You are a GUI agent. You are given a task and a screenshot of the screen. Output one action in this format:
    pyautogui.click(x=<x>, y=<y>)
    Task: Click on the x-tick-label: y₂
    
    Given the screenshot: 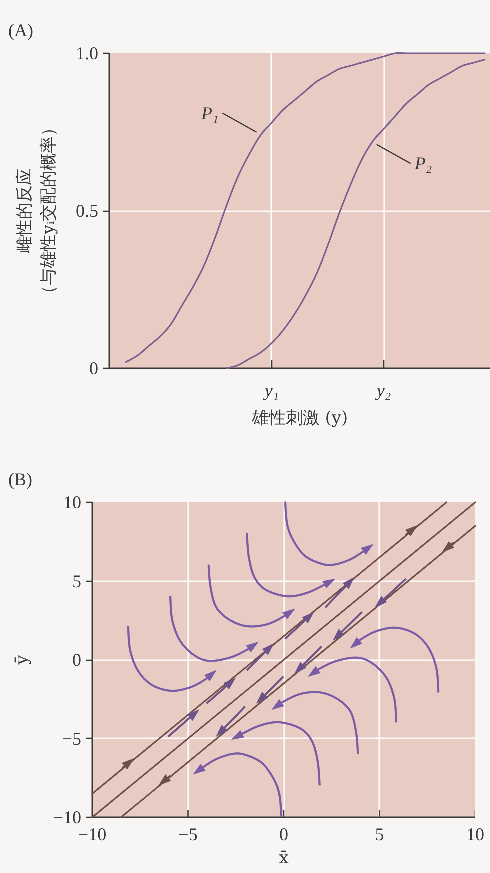 What is the action you would take?
    pyautogui.click(x=383, y=390)
    